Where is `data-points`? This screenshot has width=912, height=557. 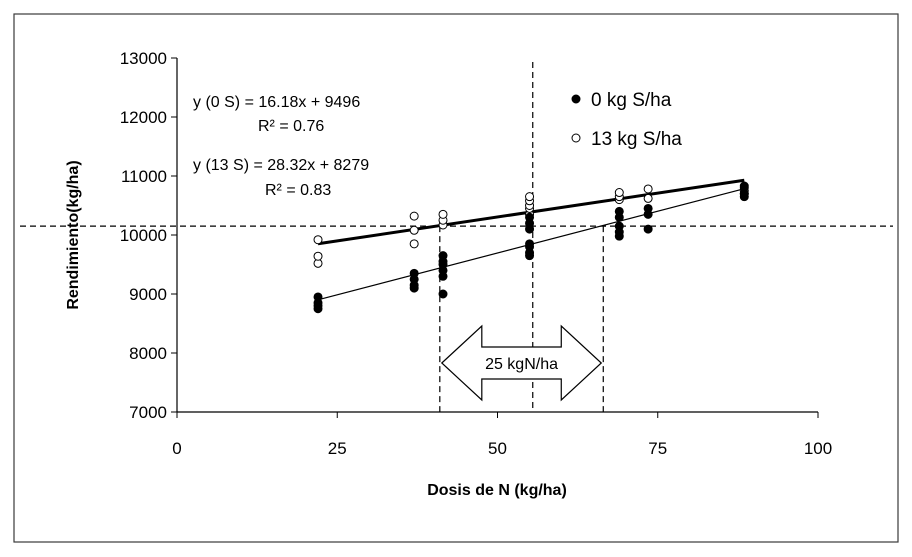
data-points is located at coordinates (531, 247).